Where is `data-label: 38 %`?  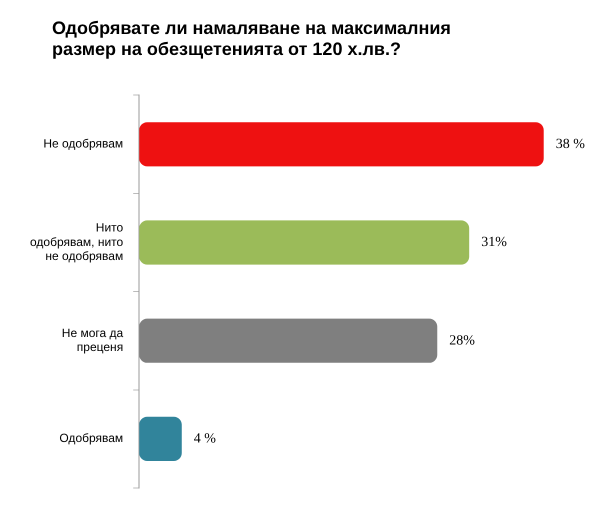
data-label: 38 % is located at coordinates (571, 144).